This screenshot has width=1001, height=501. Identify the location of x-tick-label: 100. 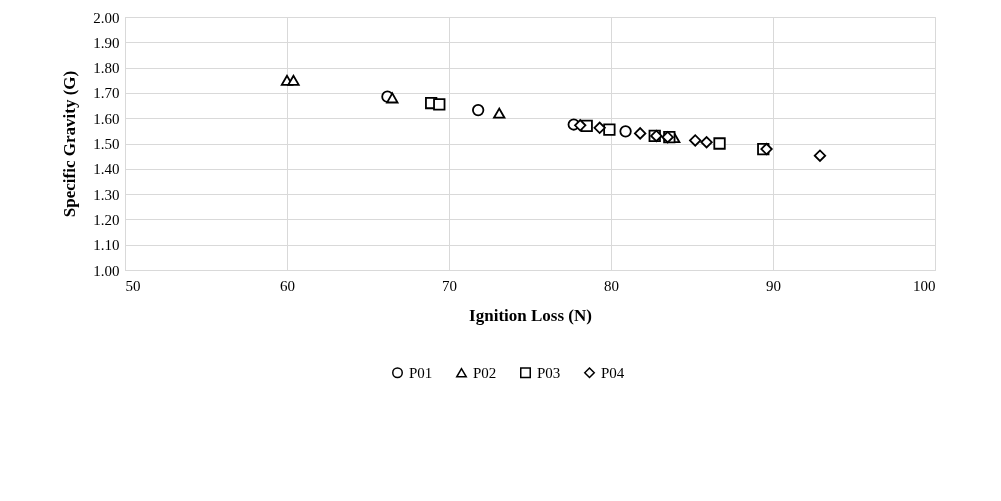
(924, 285).